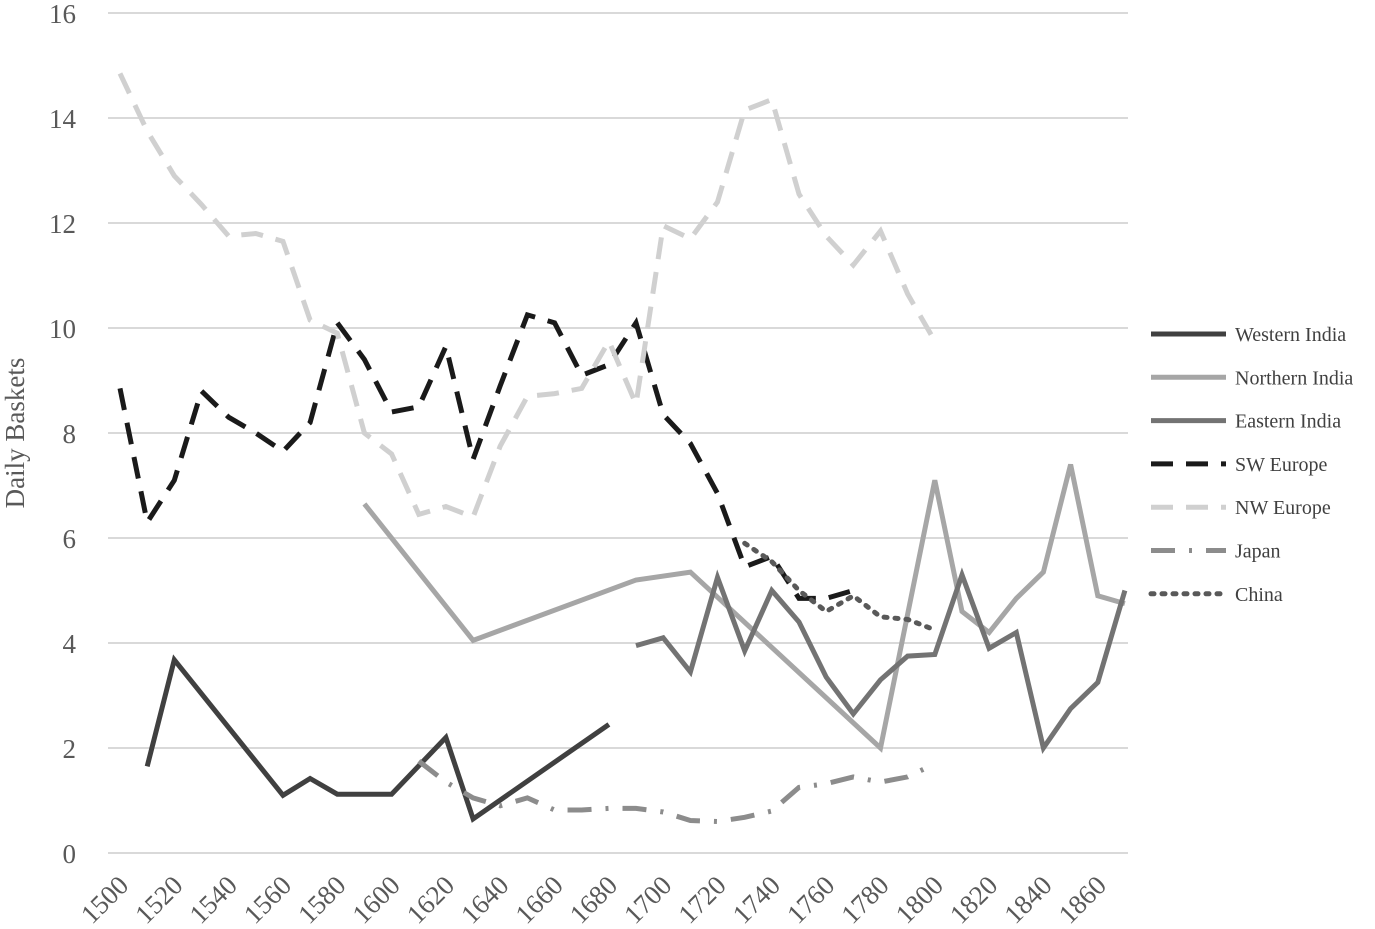 This screenshot has height=929, width=1375. Describe the element at coordinates (1294, 378) in the screenshot. I see `legend-label: Northern India` at that location.